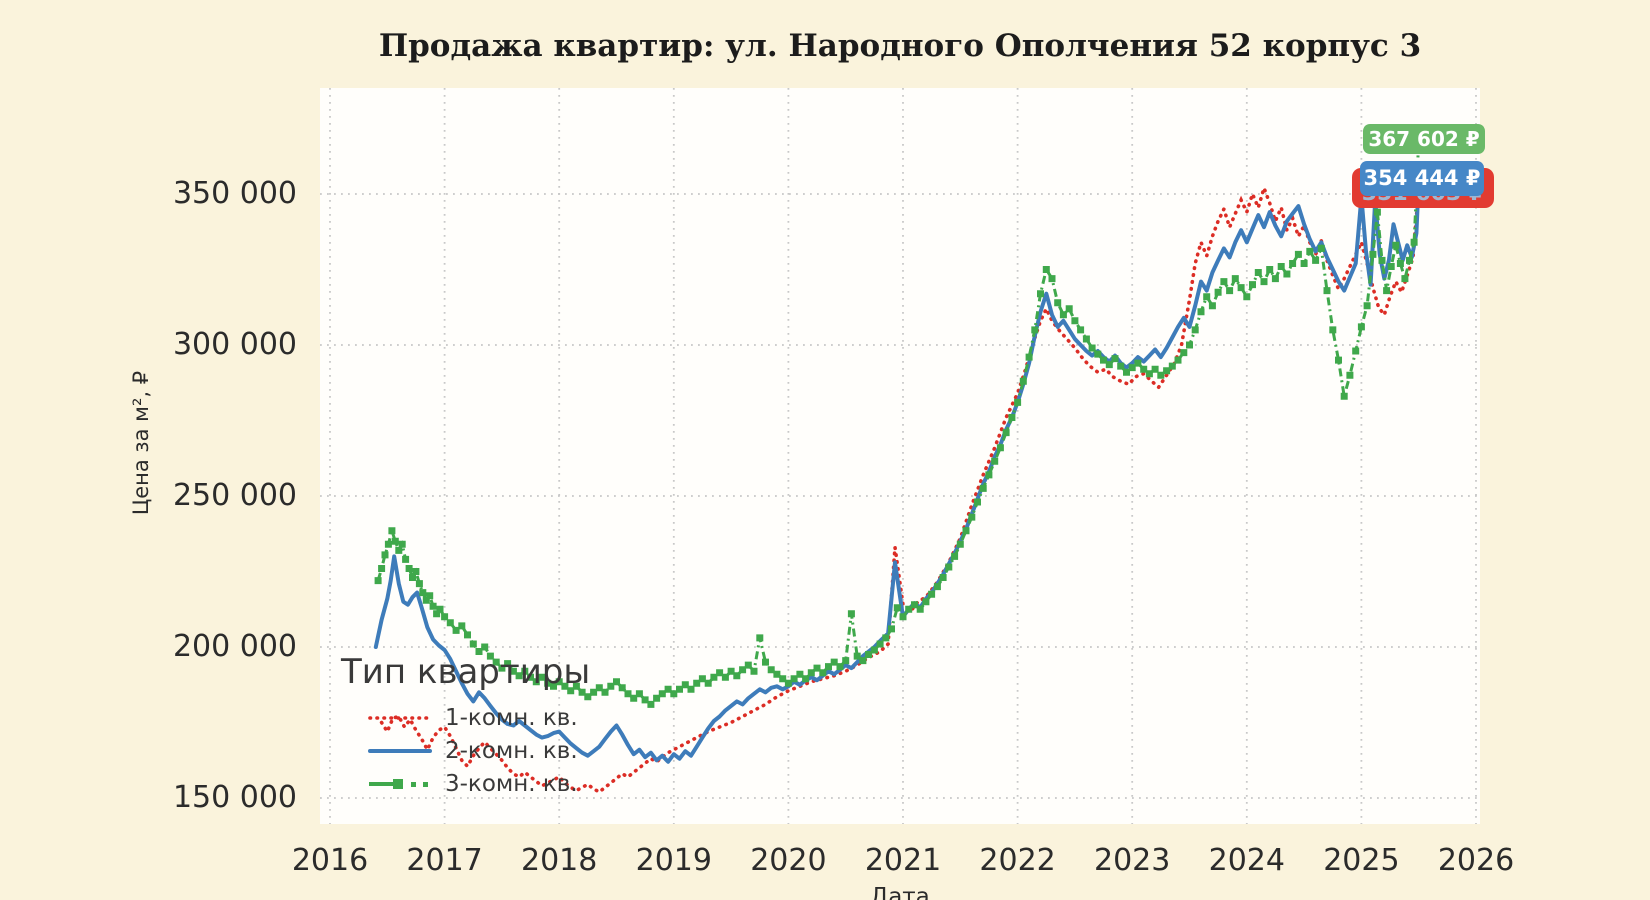 The height and width of the screenshot is (900, 1650). I want to click on x-tick-2026: 2026, so click(1476, 860).